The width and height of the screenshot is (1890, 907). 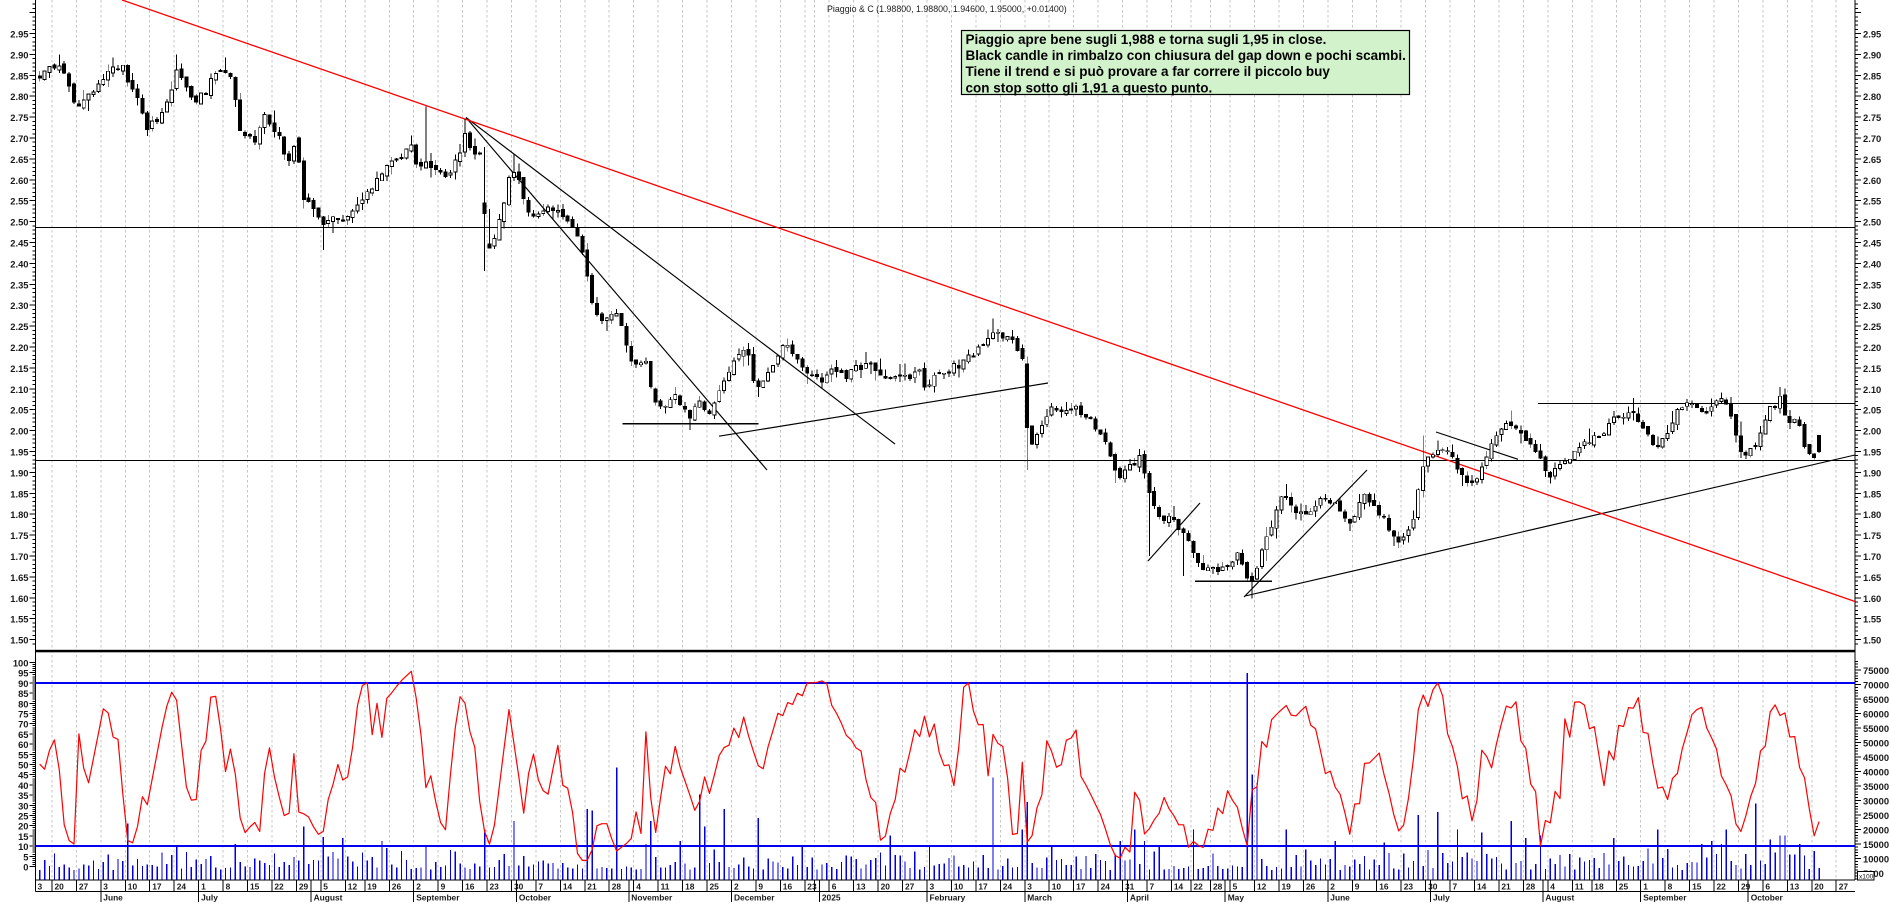 I want to click on svg-text: 3, so click(x=40, y=887).